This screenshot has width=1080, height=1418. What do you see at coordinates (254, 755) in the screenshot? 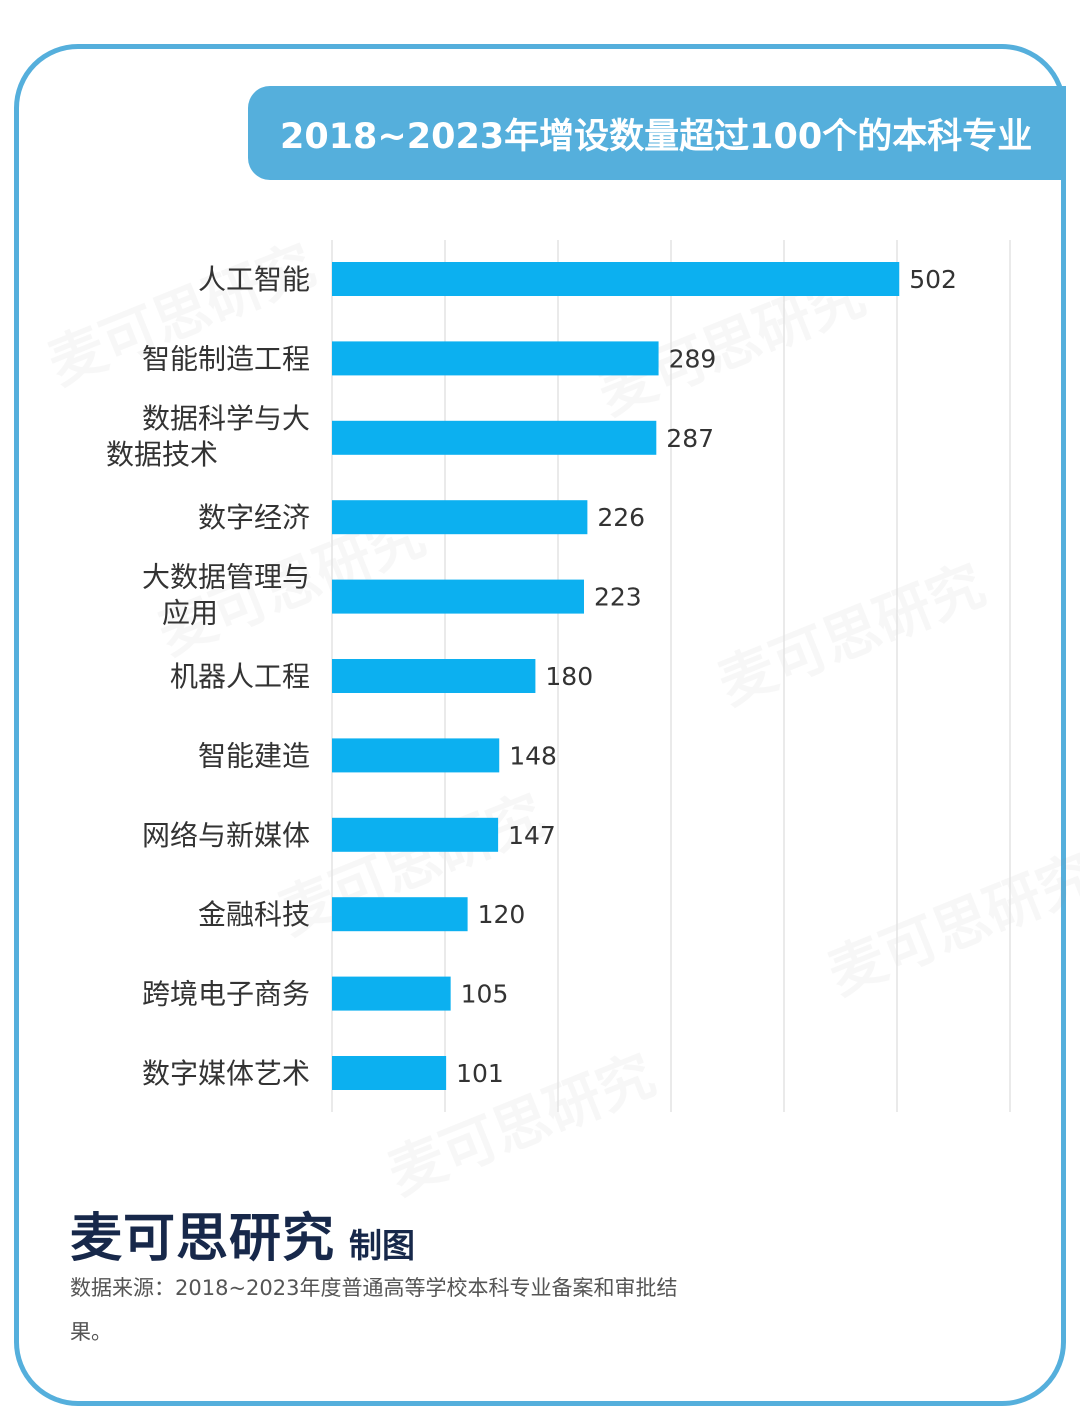
I see `category-label: 智能建造` at bounding box center [254, 755].